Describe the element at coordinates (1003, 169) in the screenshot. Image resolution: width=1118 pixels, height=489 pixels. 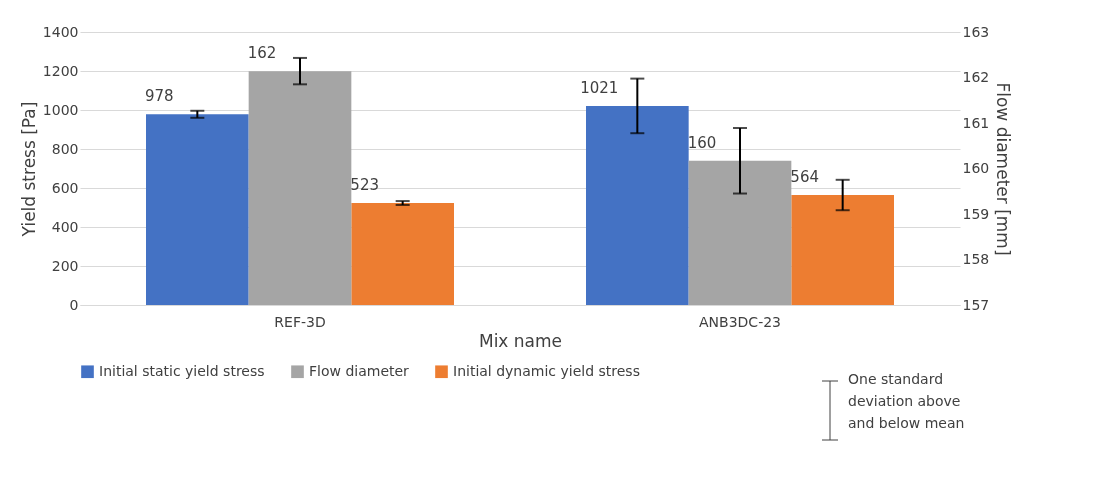
I see `y2-axis-title: Flow diameter [mm]` at that location.